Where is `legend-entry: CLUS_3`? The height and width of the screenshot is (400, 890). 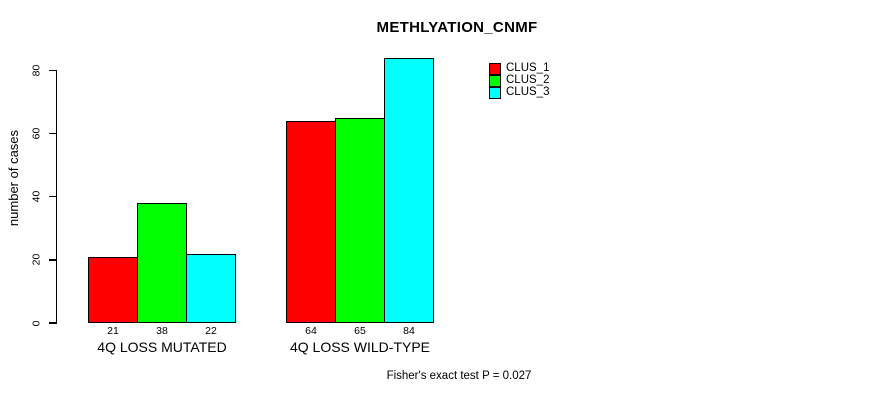 legend-entry: CLUS_3 is located at coordinates (519, 92).